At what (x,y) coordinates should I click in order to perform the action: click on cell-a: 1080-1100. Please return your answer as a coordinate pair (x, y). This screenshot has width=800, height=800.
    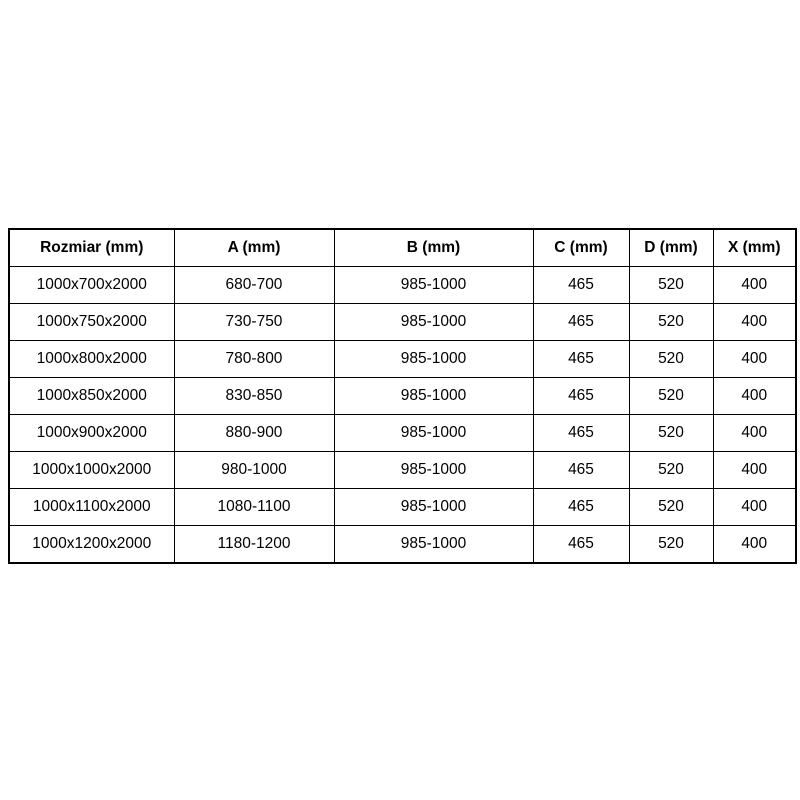
    Looking at the image, I should click on (254, 507).